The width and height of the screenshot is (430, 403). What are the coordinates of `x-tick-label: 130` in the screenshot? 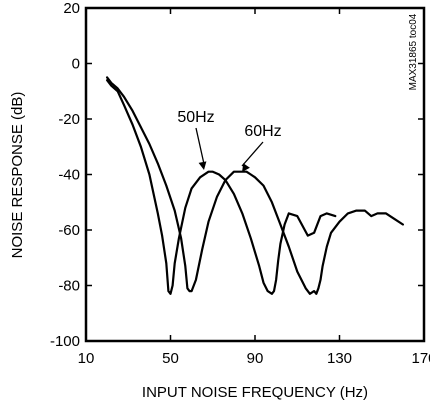 It's located at (339, 358).